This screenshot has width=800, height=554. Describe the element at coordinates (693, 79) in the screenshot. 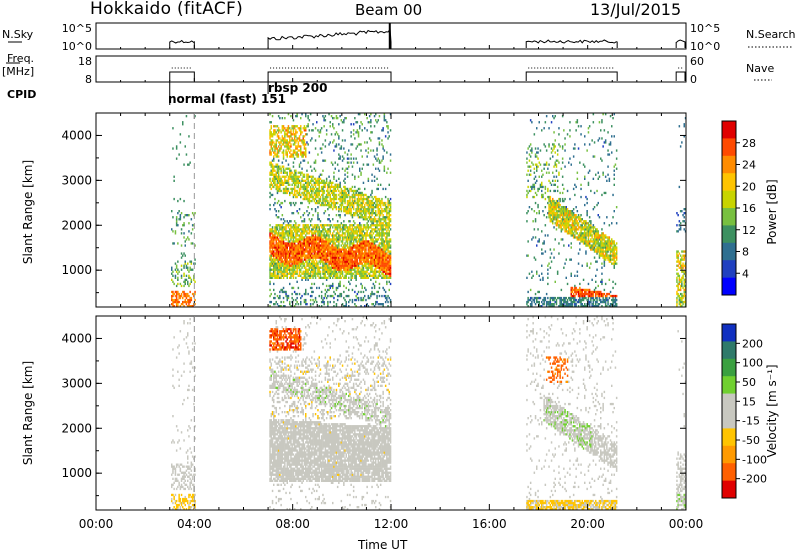

I see `nave-tick-bottom: 0` at that location.